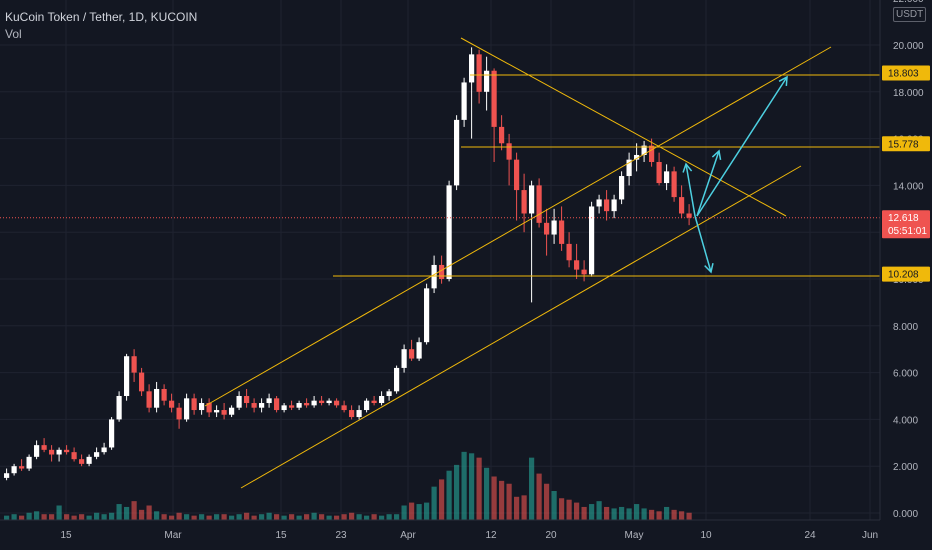 The width and height of the screenshot is (932, 550). What do you see at coordinates (690, 190) in the screenshot?
I see `arrow-up-small` at bounding box center [690, 190].